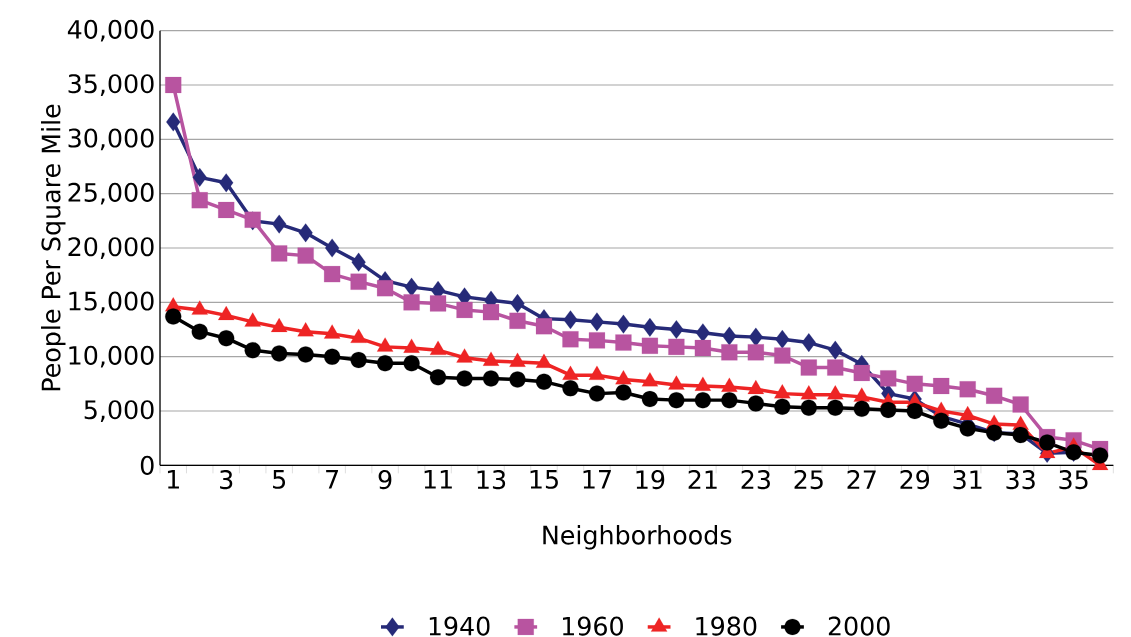 Image resolution: width=1131 pixels, height=637 pixels. I want to click on legend-label: 1940, so click(459, 626).